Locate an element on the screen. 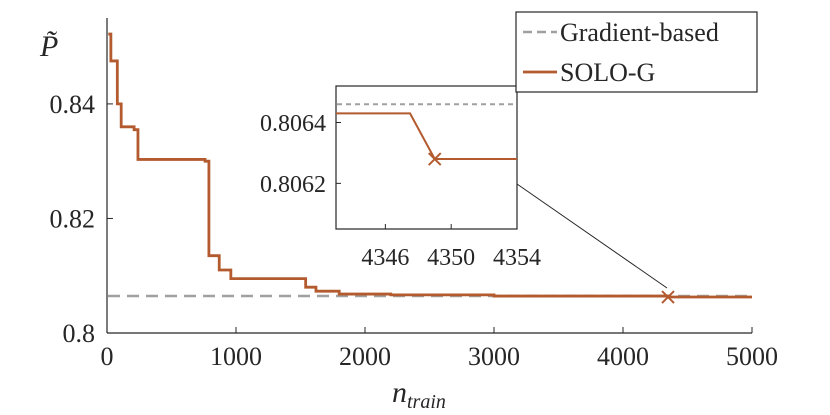  main-y-tick-label: 0.8 is located at coordinates (79, 333).